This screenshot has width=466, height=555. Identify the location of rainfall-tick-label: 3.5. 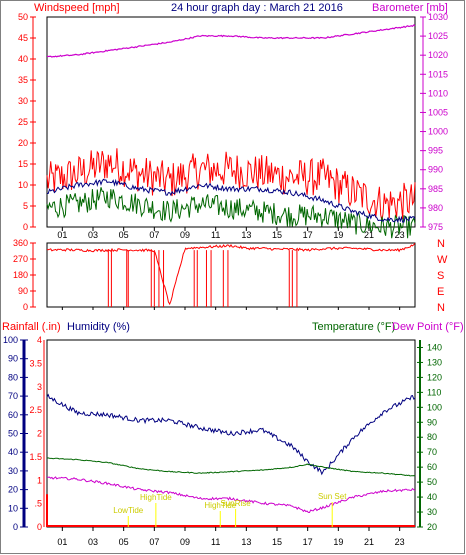
(35, 363).